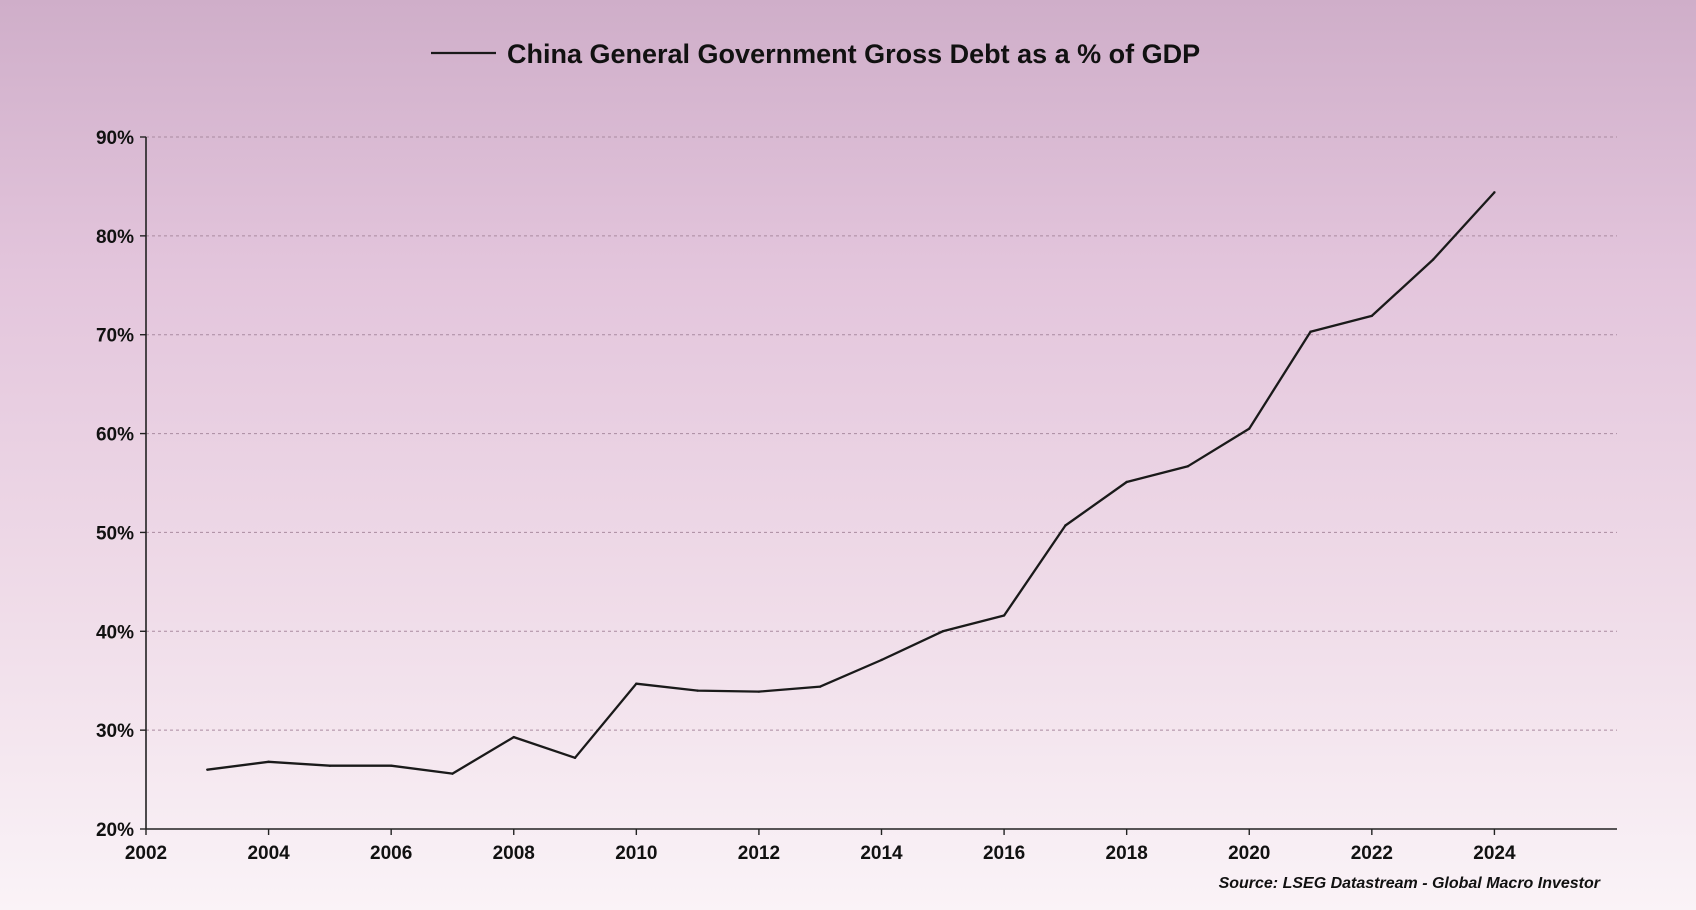  Describe the element at coordinates (146, 853) in the screenshot. I see `x-tick-label: 2002` at that location.